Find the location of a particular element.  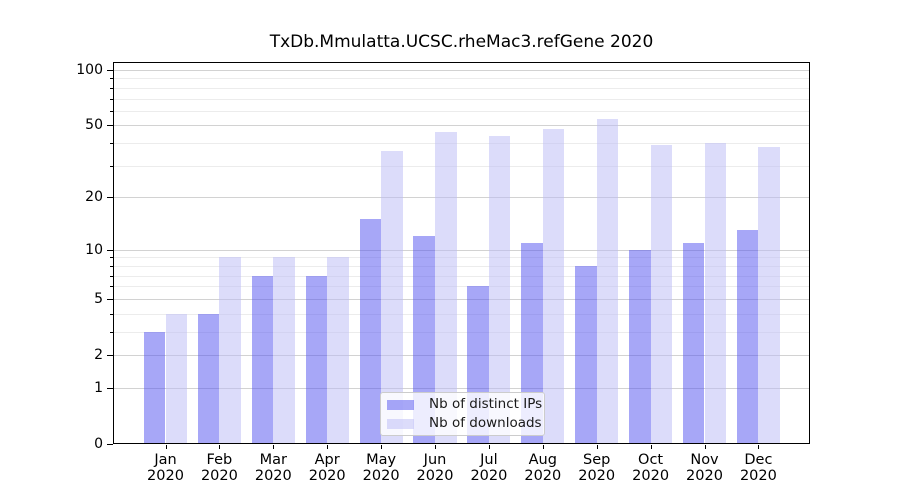

x-tick-label: Aug 2020 is located at coordinates (543, 468).